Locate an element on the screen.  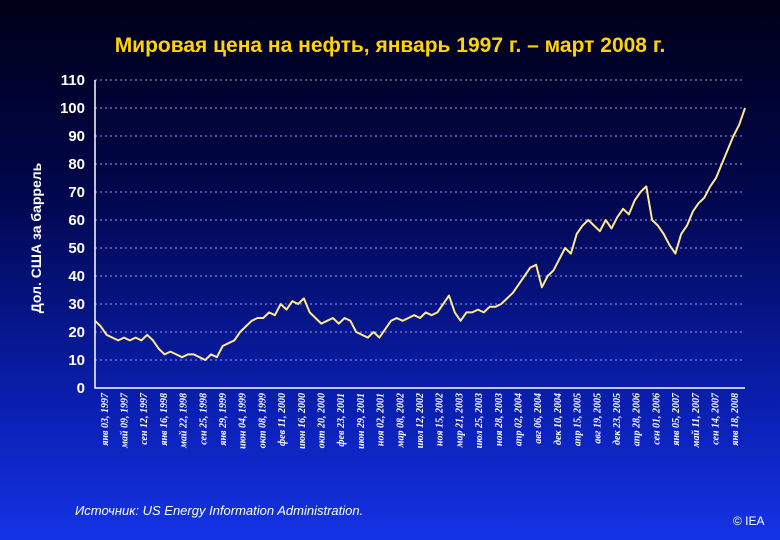
x-tick-label: авг 19, 2005 is located at coordinates (597, 418).